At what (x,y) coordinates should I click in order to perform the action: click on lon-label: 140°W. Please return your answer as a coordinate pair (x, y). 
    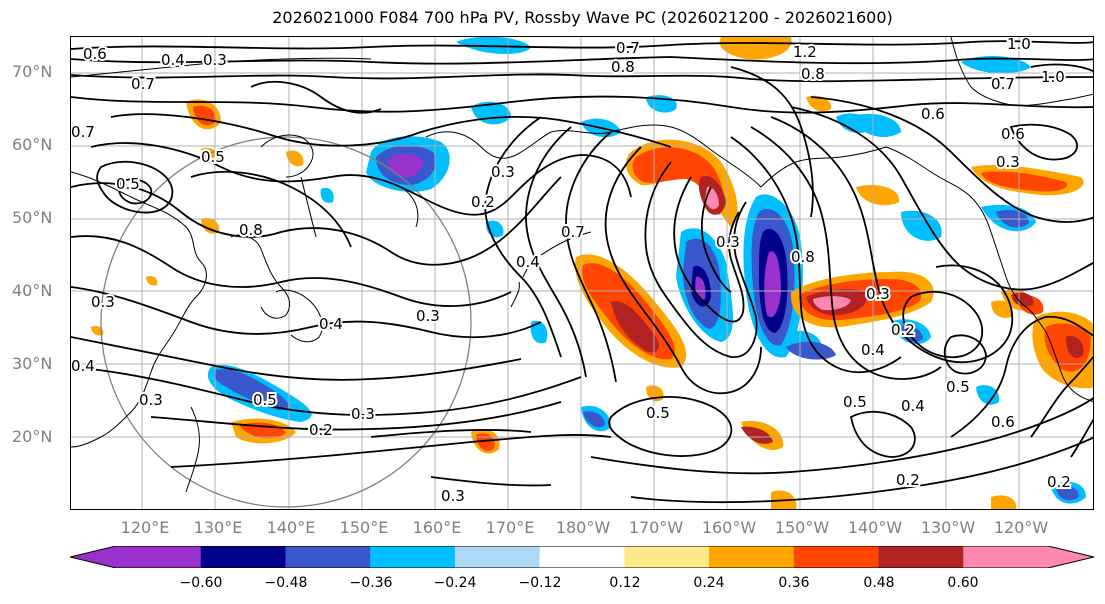
    Looking at the image, I should click on (875, 527).